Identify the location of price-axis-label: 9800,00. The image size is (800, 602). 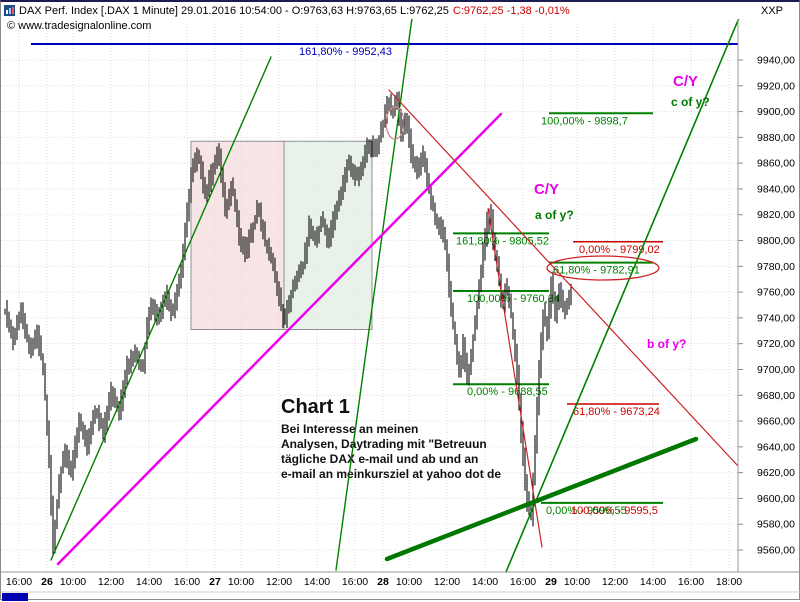
(776, 241).